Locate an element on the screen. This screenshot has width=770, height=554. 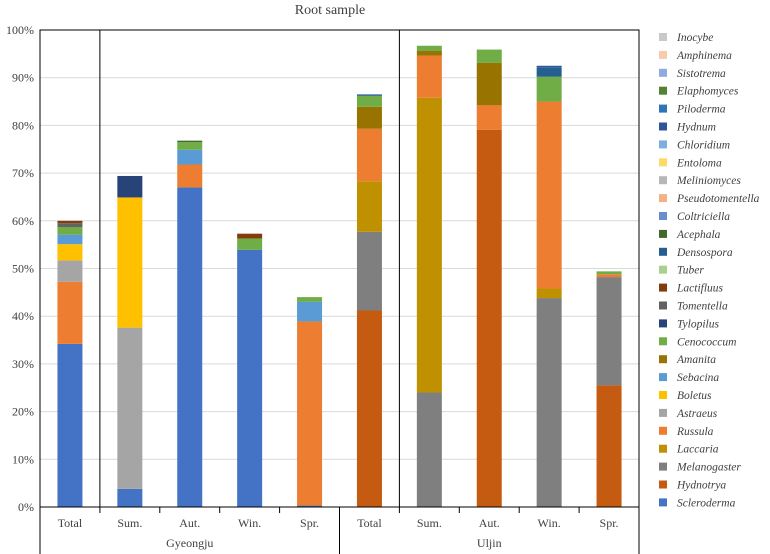
legend-label-boletus: Boletus is located at coordinates (694, 396).